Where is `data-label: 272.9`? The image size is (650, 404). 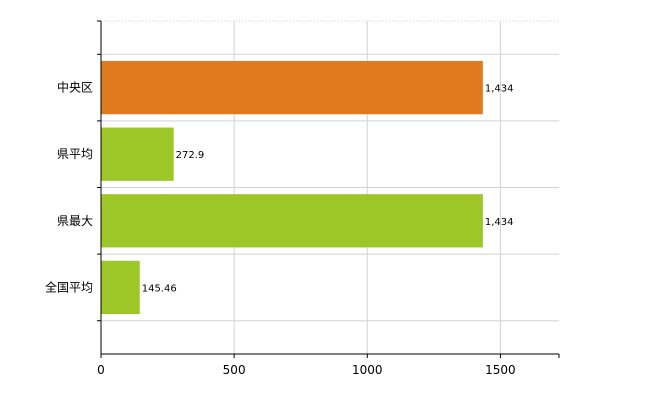
data-label: 272.9 is located at coordinates (190, 155).